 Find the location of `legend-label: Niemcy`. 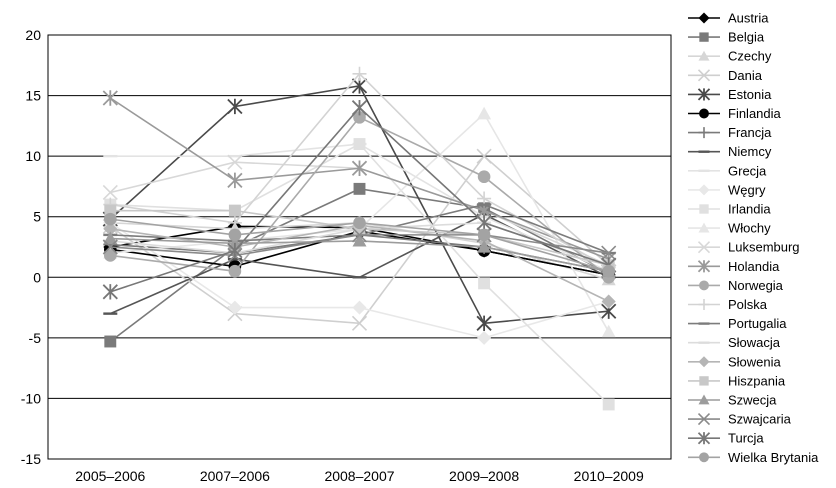

legend-label: Niemcy is located at coordinates (750, 151).